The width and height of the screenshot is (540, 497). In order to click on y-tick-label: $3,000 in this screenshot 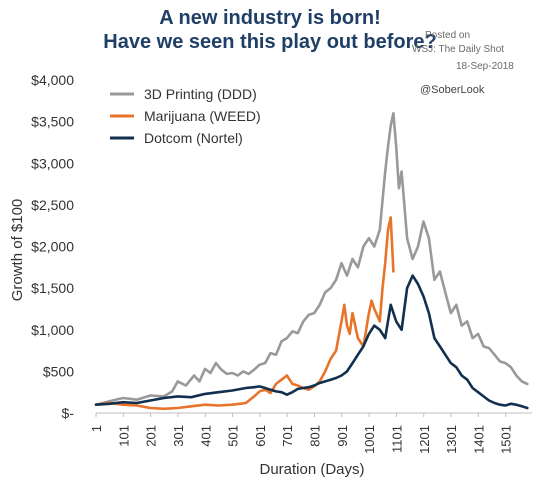, I will do `click(52, 163)`.